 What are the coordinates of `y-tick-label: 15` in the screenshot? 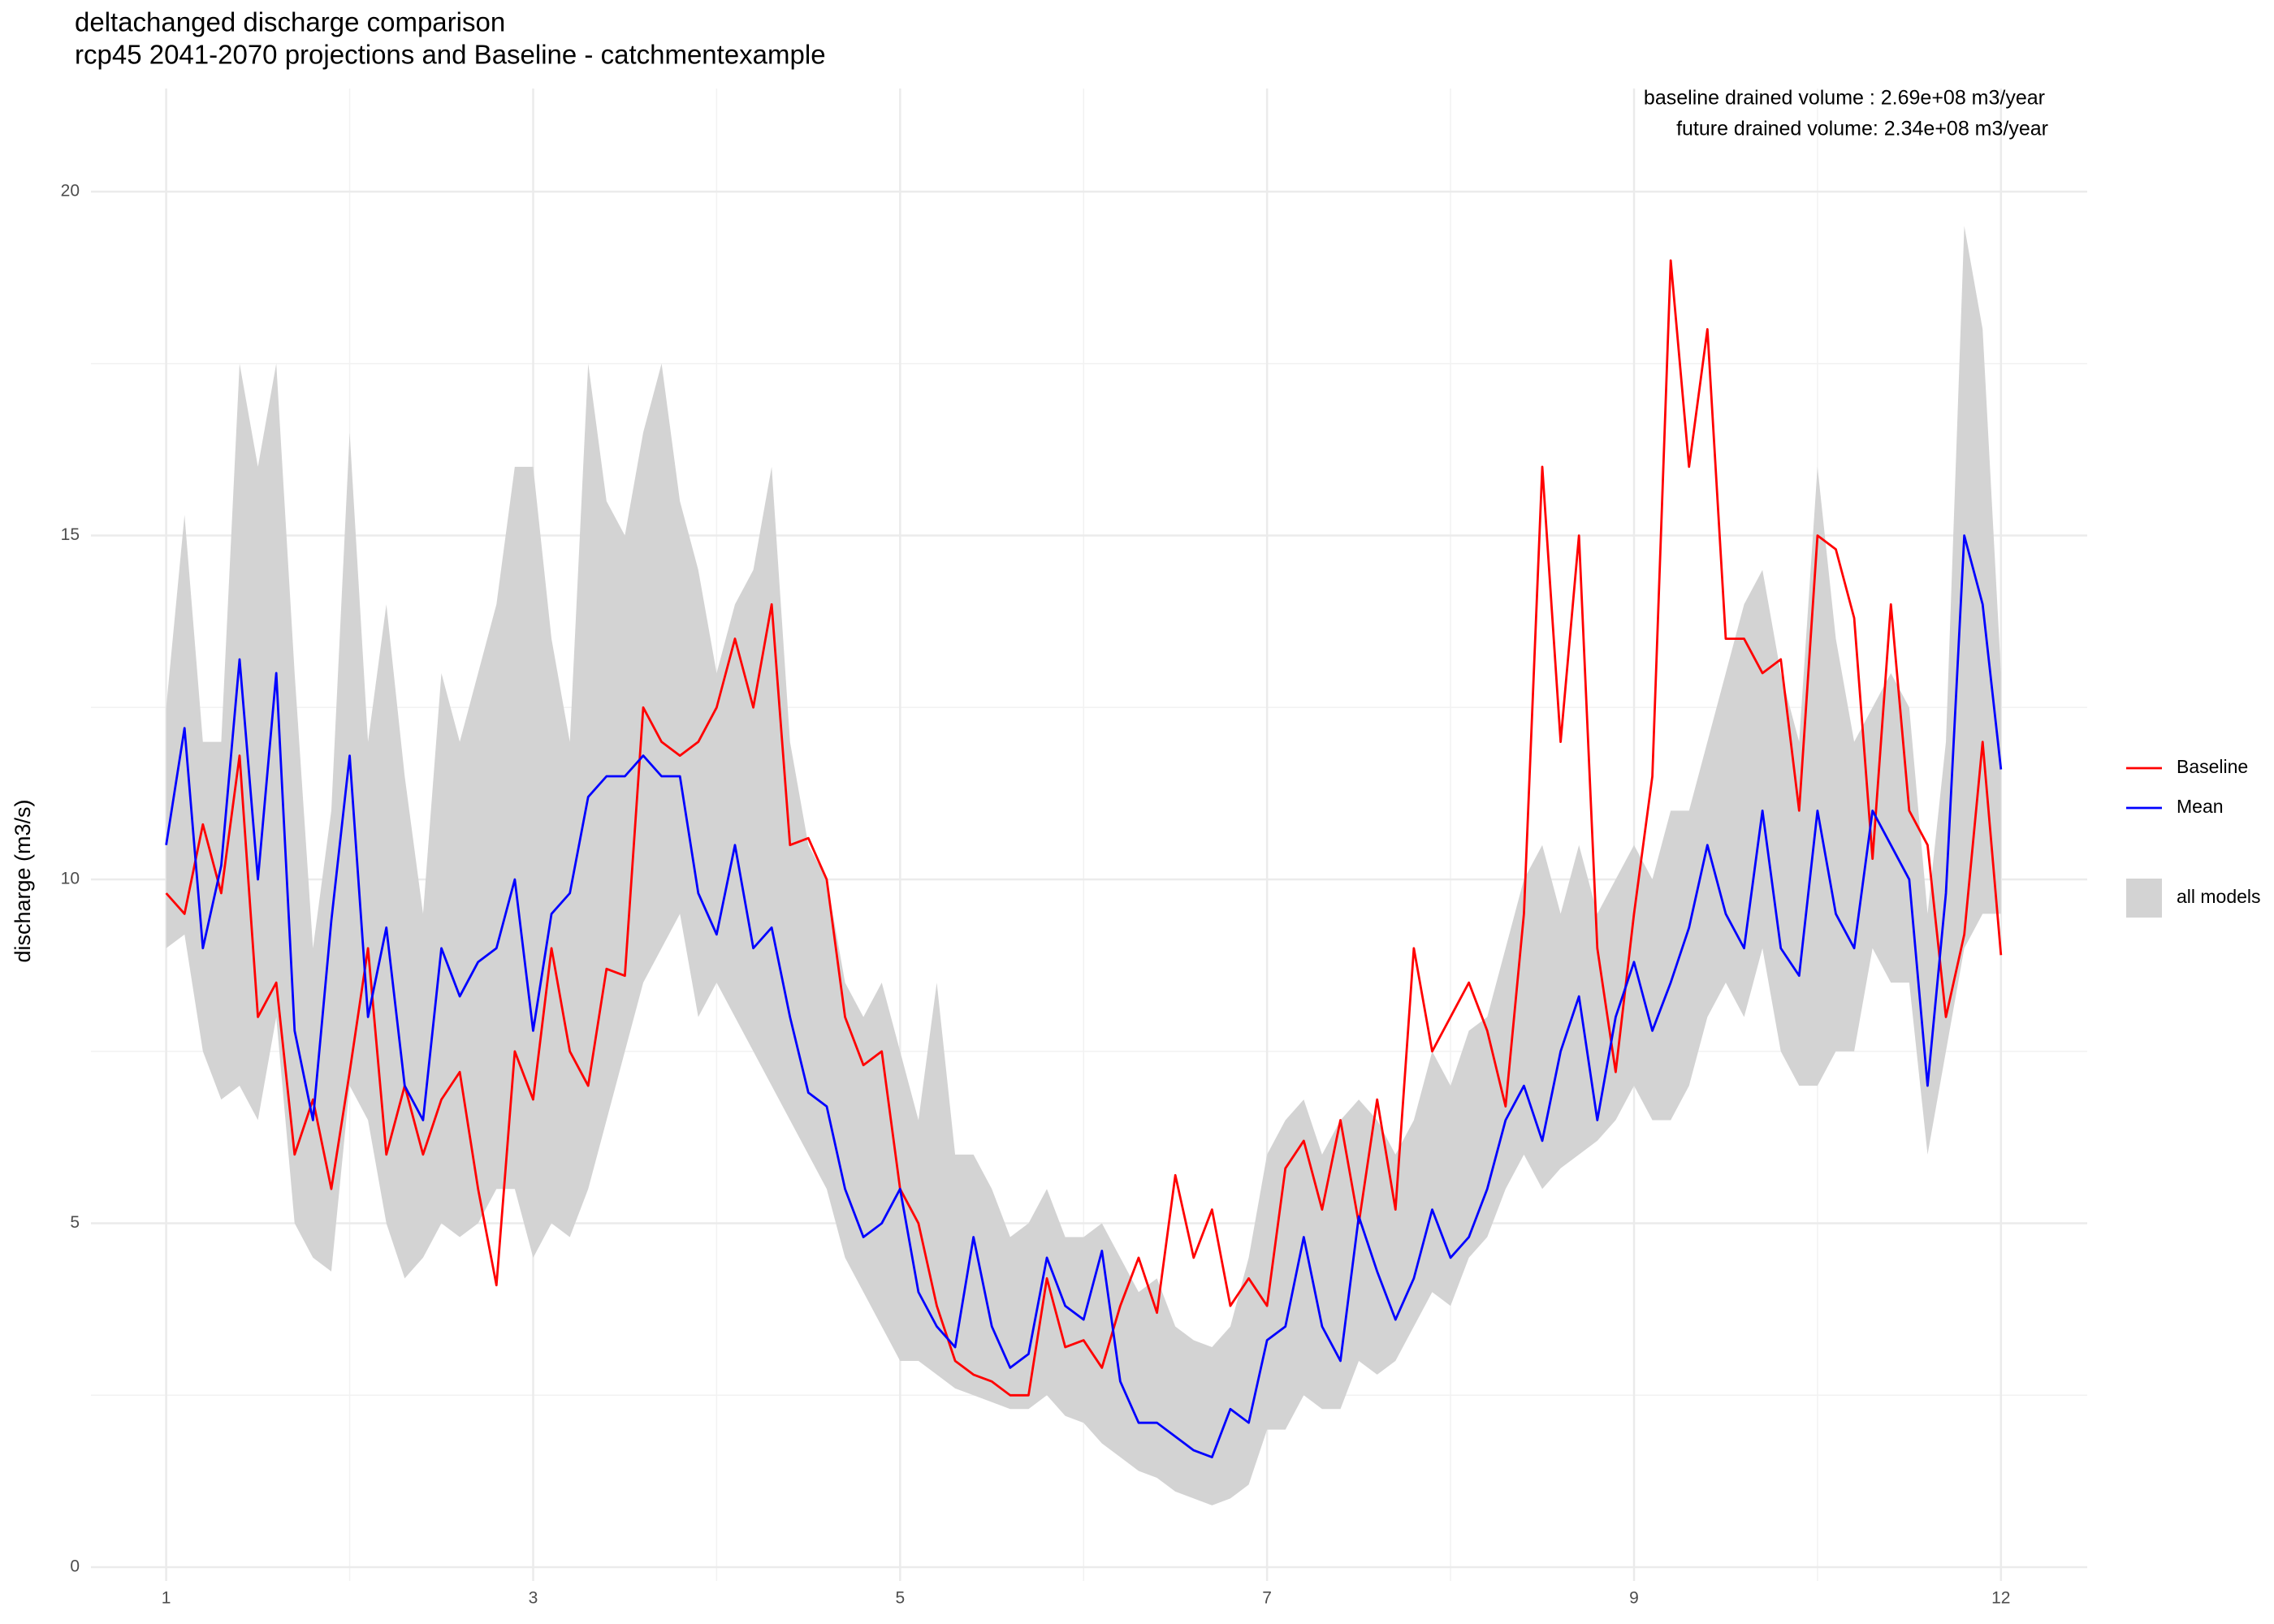 It's located at (70, 535).